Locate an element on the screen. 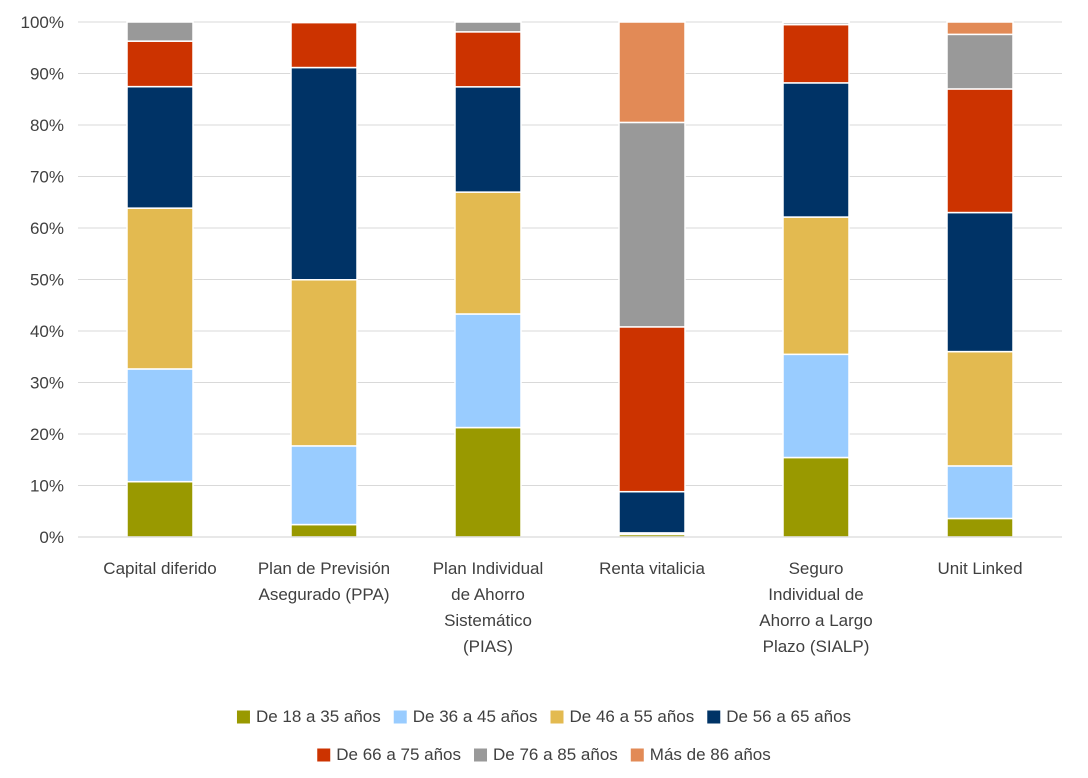 This screenshot has width=1088, height=778. category-label: Plan de Previsión Asegurado (PPA) is located at coordinates (324, 581).